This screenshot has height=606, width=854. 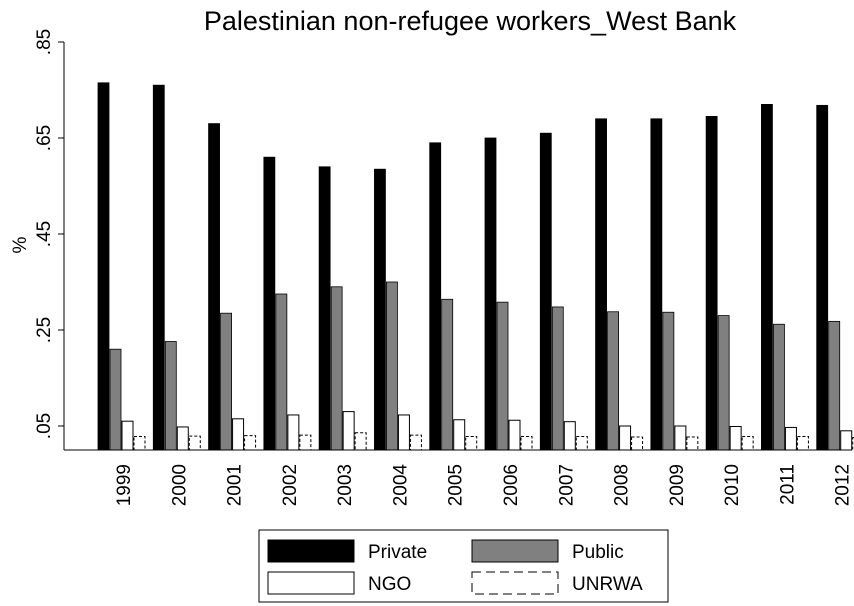 What do you see at coordinates (607, 584) in the screenshot?
I see `legend-label-unrwa: UNRWA` at bounding box center [607, 584].